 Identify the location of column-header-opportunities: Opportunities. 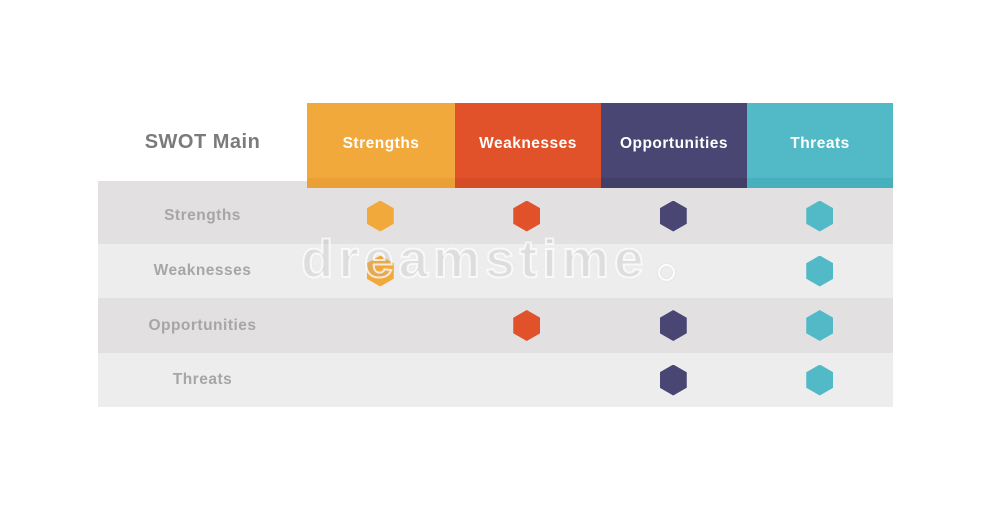
(674, 145).